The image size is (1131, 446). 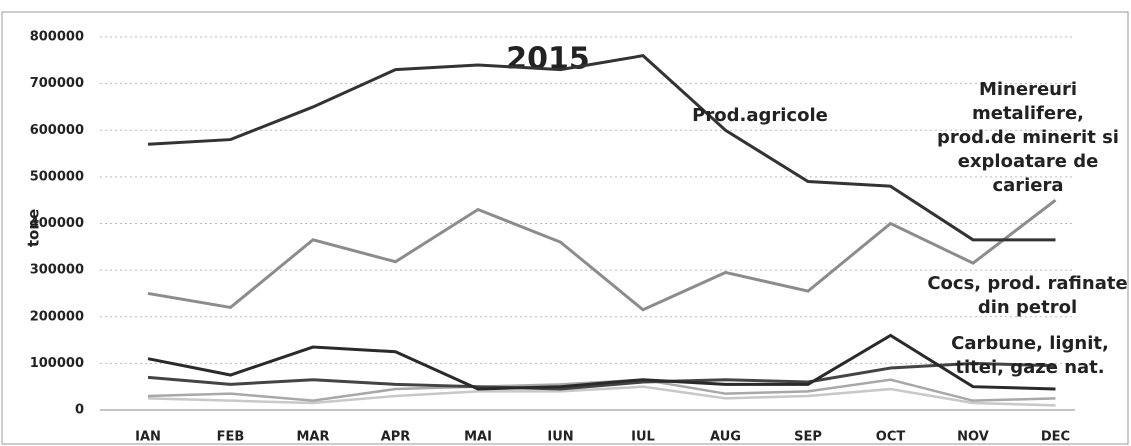 What do you see at coordinates (231, 437) in the screenshot?
I see `x-tick-label: FEB` at bounding box center [231, 437].